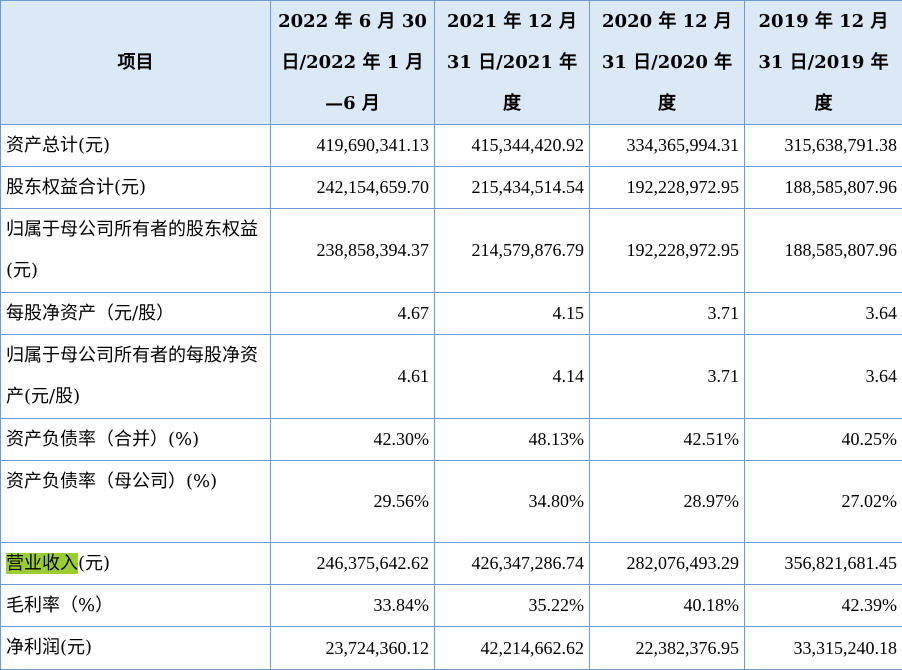 This screenshot has width=902, height=670. I want to click on cell-value: 42.30%, so click(353, 440).